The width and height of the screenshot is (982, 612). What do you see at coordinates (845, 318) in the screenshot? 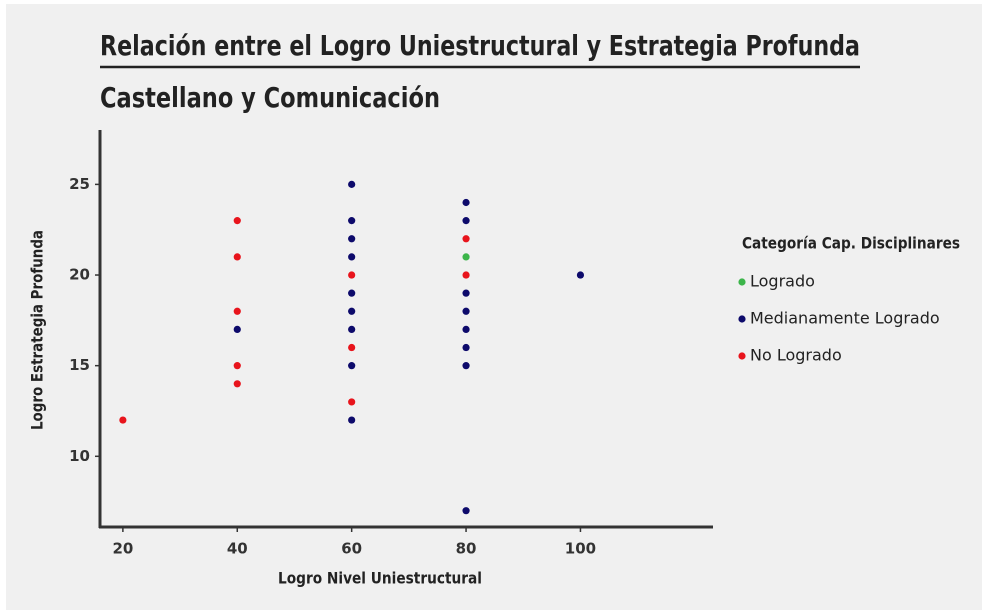
I see `legend-label: Medianamente Logrado` at bounding box center [845, 318].